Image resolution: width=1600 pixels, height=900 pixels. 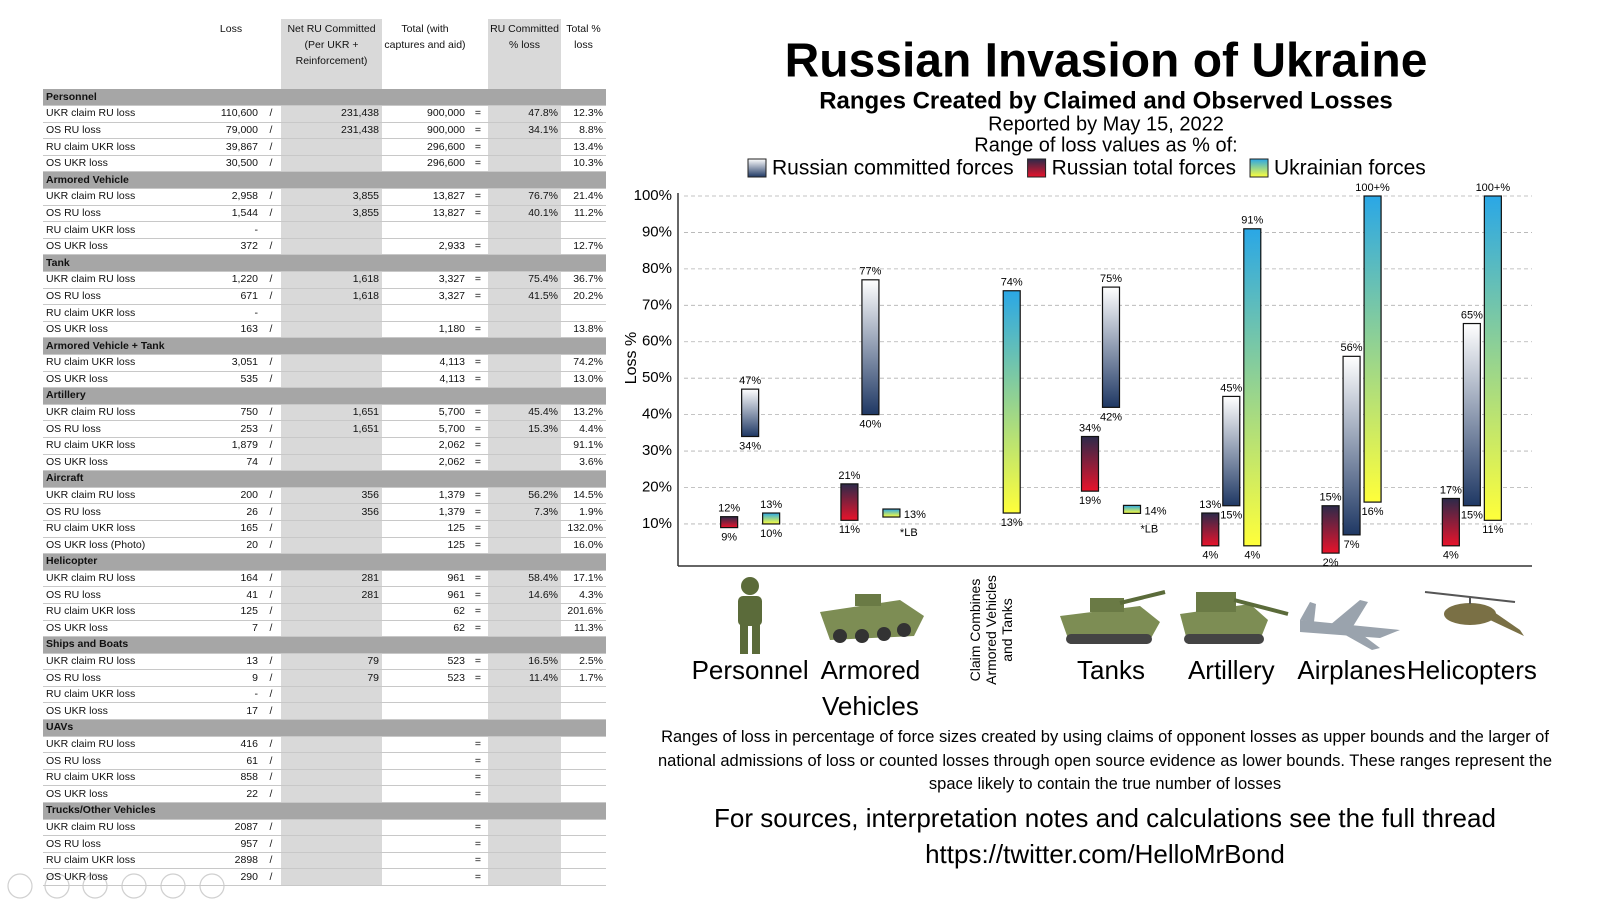 I want to click on table-cell: 14.6%, so click(x=524, y=595).